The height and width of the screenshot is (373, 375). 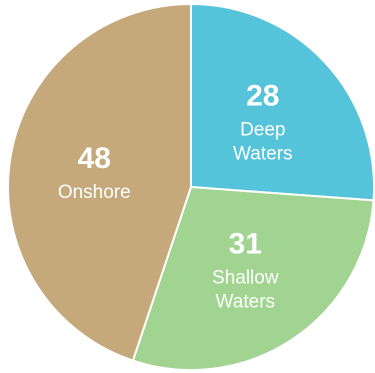 What do you see at coordinates (262, 129) in the screenshot?
I see `slice-category-label: Deep` at bounding box center [262, 129].